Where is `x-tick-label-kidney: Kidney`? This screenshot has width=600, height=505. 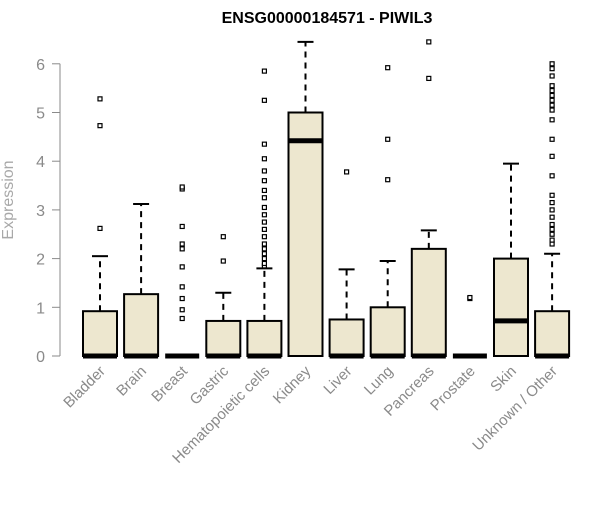
x-tick-label-kidney: Kidney is located at coordinates (292, 384).